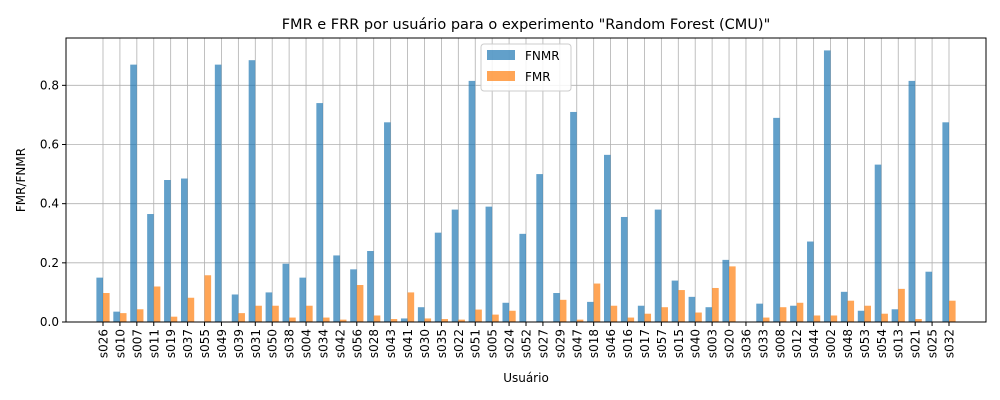  Describe the element at coordinates (526, 67) in the screenshot. I see `legend: FNMR FMR` at that location.